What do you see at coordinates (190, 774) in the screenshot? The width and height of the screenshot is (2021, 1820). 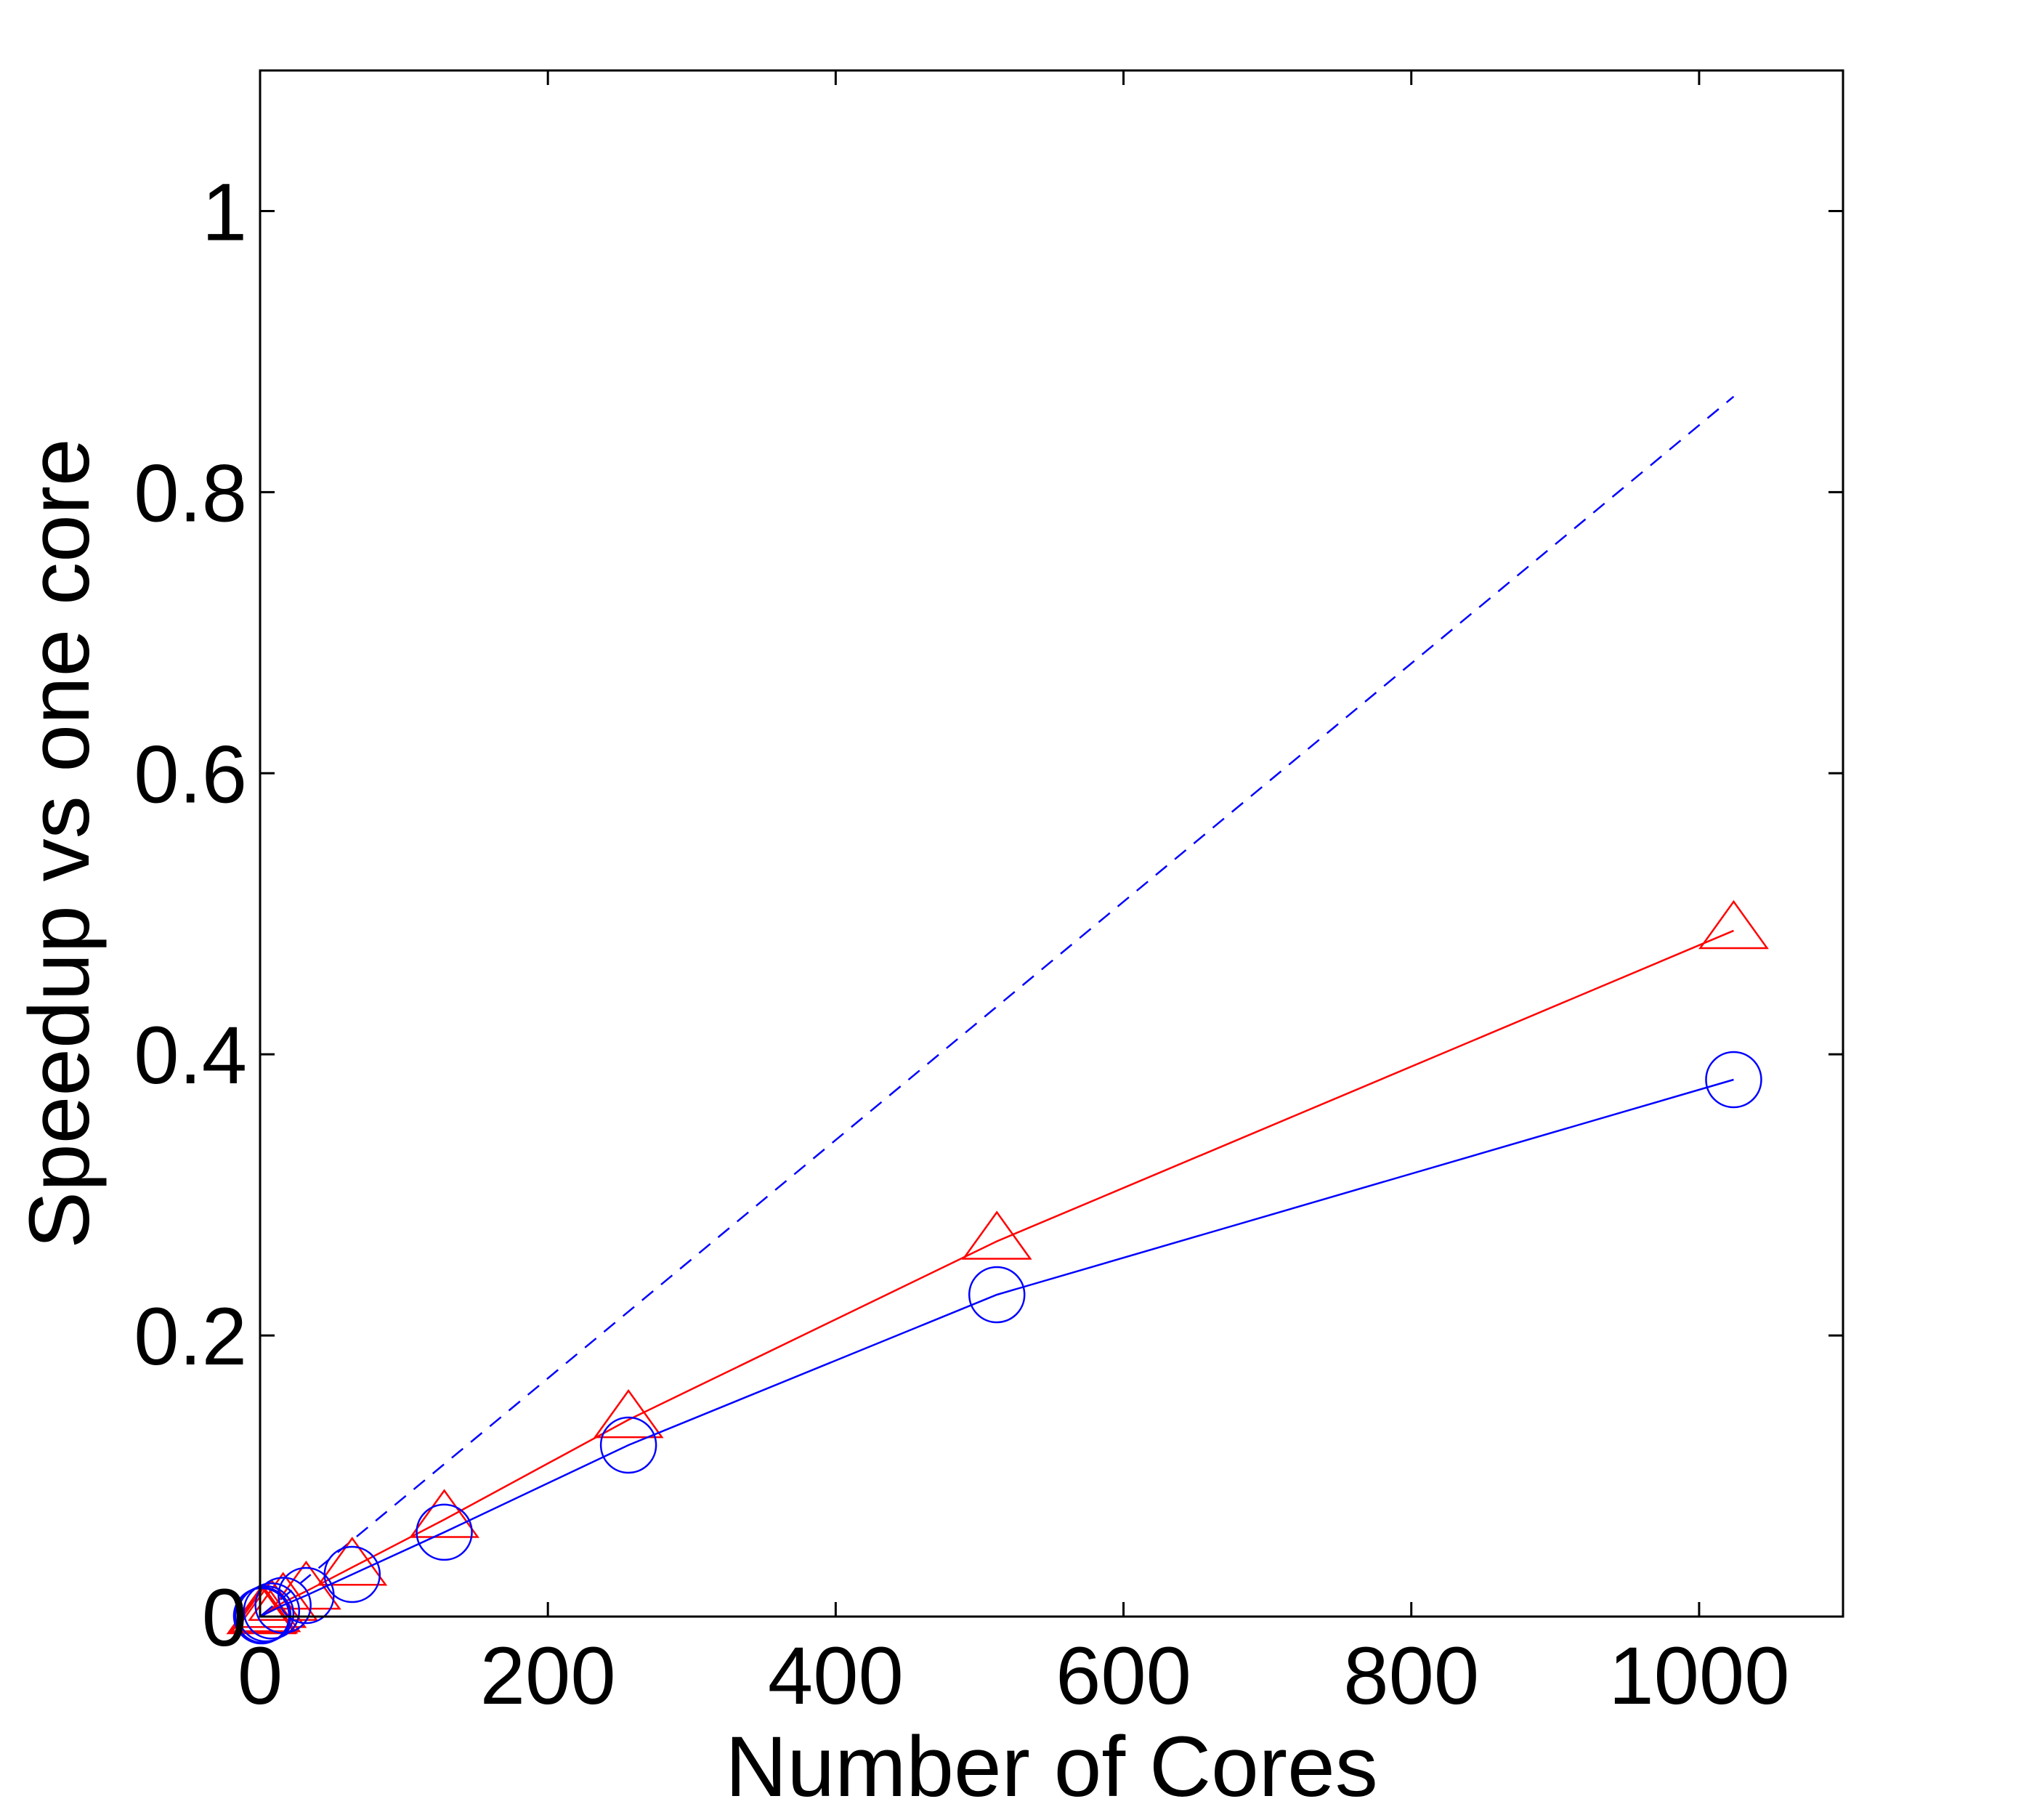 I see `y-tick-label: 0.6` at bounding box center [190, 774].